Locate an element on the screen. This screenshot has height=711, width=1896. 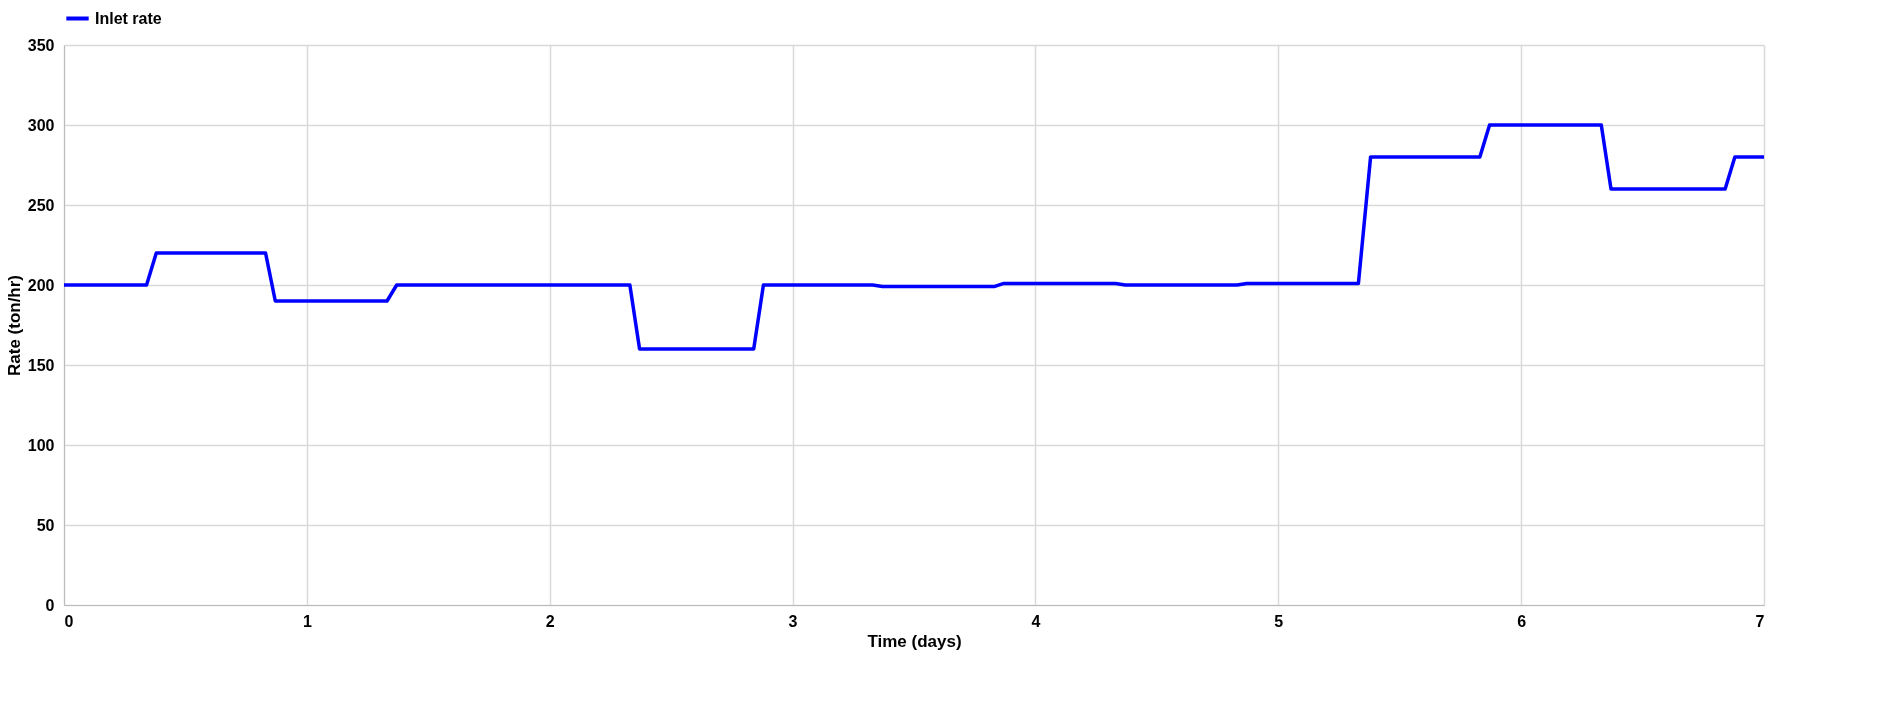
y-axis-title: Rate (ton/hr) is located at coordinates (14, 325).